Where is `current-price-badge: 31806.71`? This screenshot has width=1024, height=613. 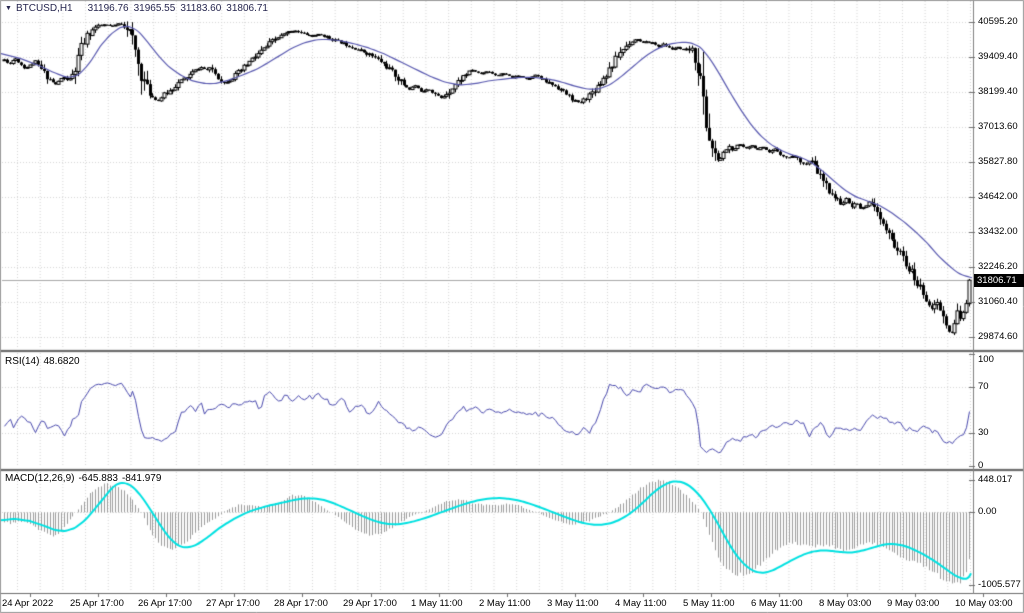
current-price-badge: 31806.71 is located at coordinates (999, 280).